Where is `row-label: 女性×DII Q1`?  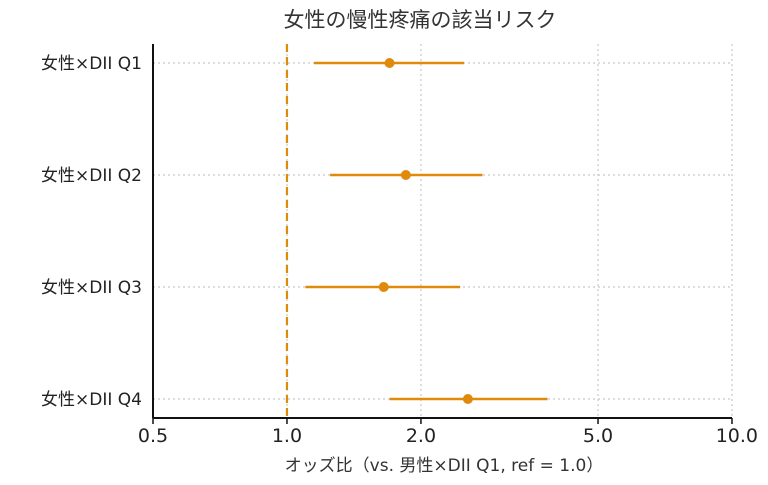
row-label: 女性×DII Q1 is located at coordinates (91, 64).